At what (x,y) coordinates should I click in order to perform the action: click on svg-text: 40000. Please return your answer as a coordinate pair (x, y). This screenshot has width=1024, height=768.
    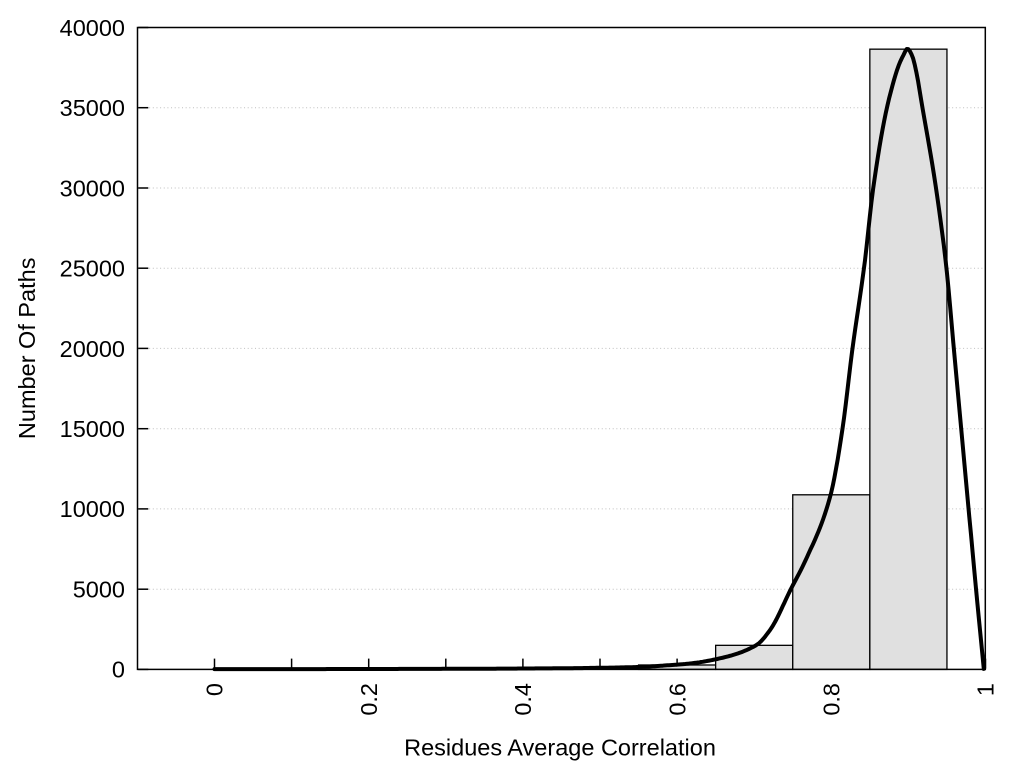
    Looking at the image, I should click on (92, 28).